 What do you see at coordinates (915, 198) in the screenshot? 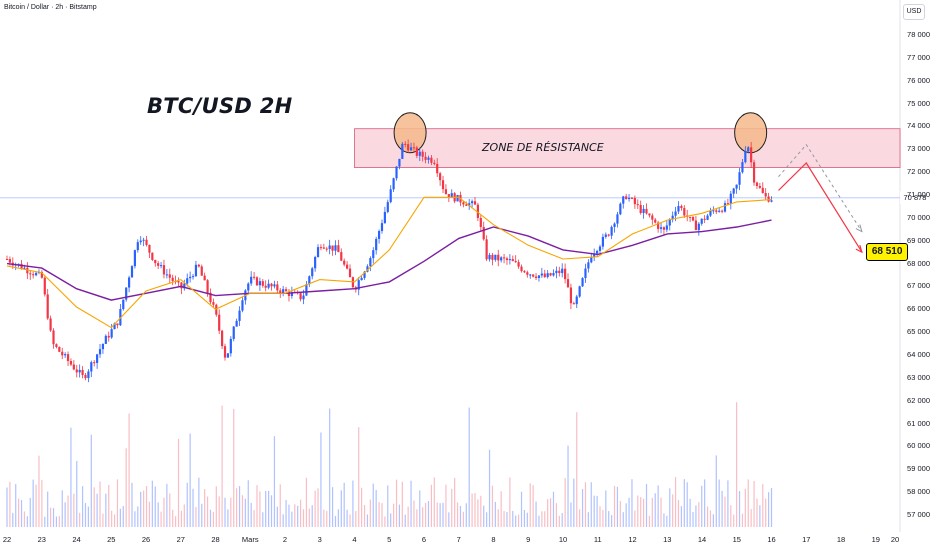
I see `current-price-tag: 70 878` at bounding box center [915, 198].